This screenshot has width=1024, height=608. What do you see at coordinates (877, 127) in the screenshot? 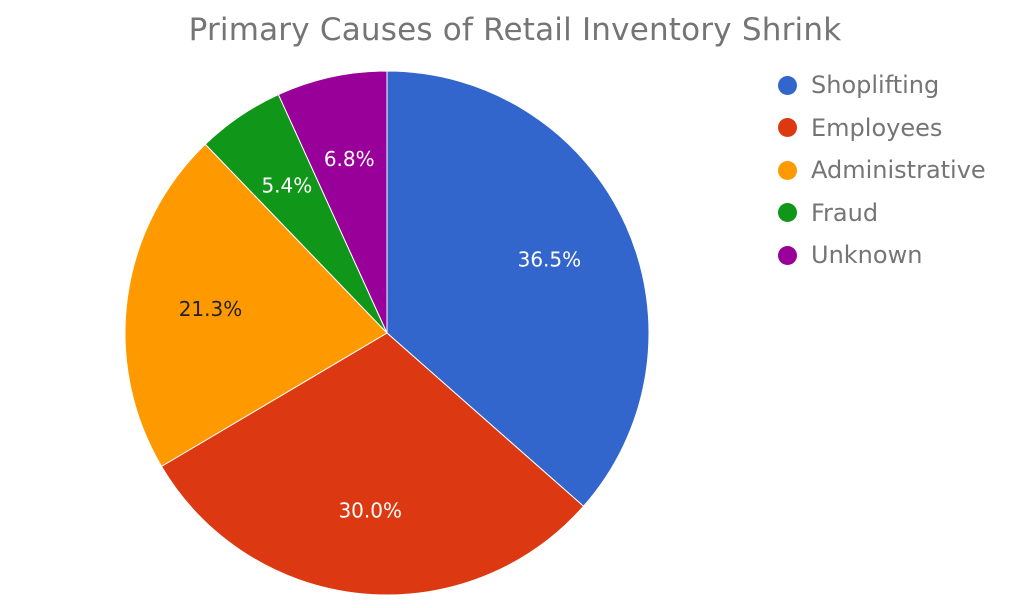
I see `legend-label: Employees` at bounding box center [877, 127].